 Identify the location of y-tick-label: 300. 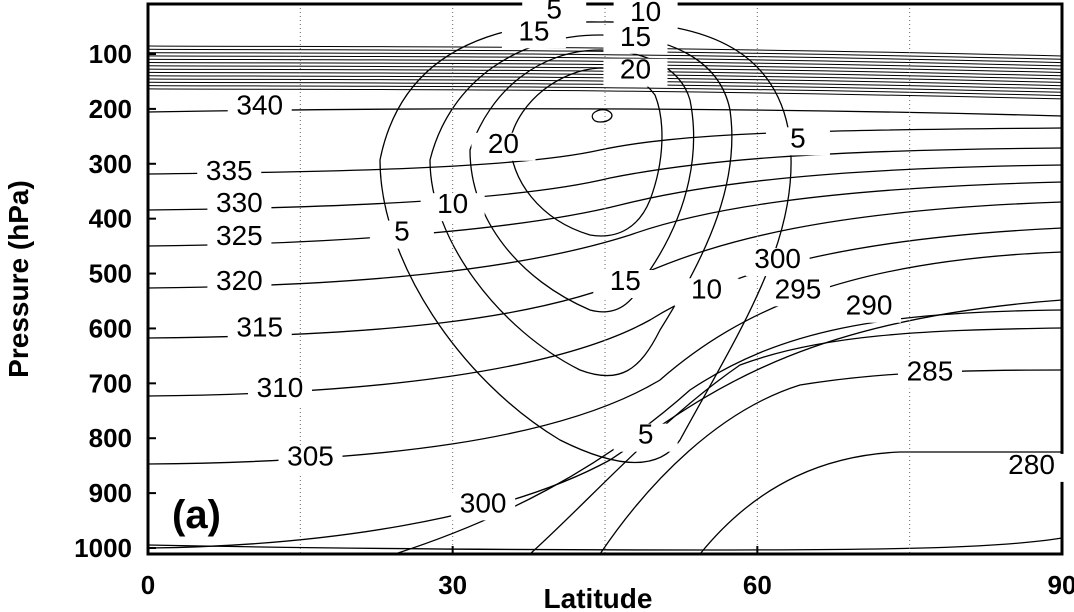
(110, 164).